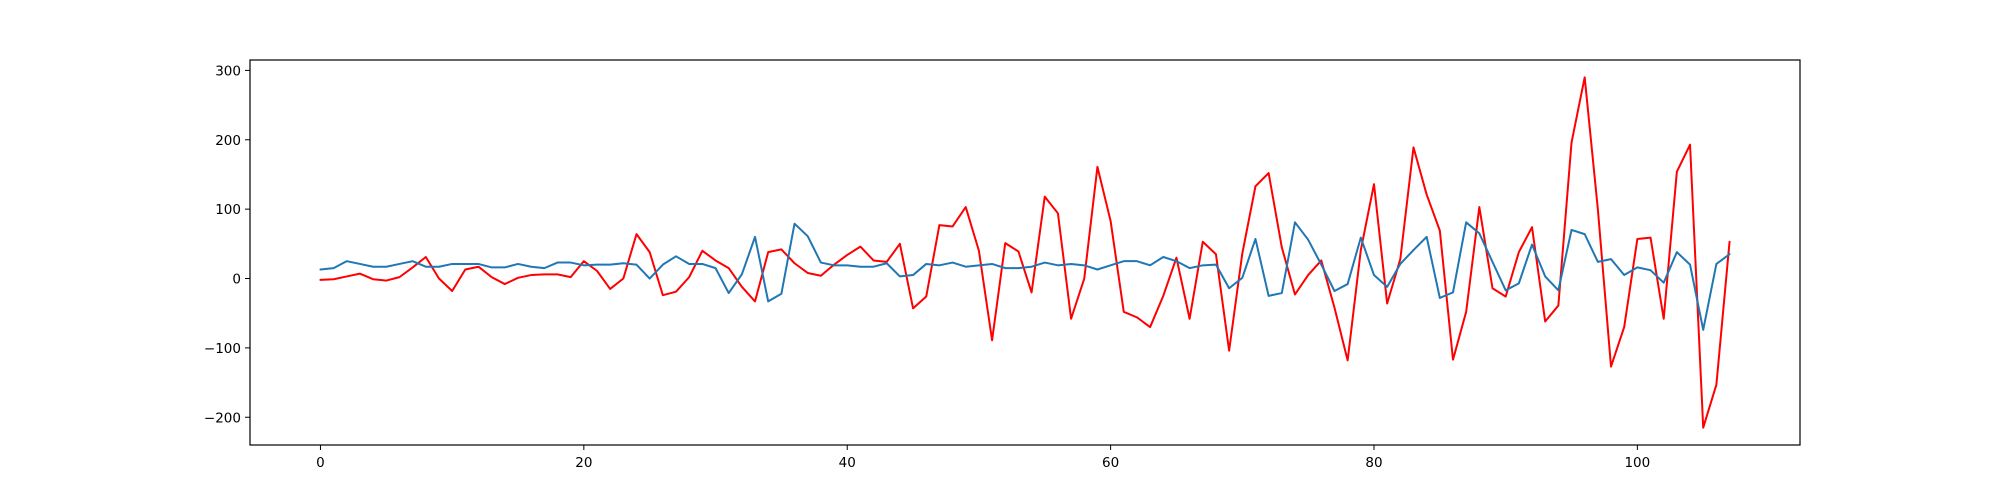 The height and width of the screenshot is (500, 2000). What do you see at coordinates (320, 463) in the screenshot?
I see `x-tick-label: 0` at bounding box center [320, 463].